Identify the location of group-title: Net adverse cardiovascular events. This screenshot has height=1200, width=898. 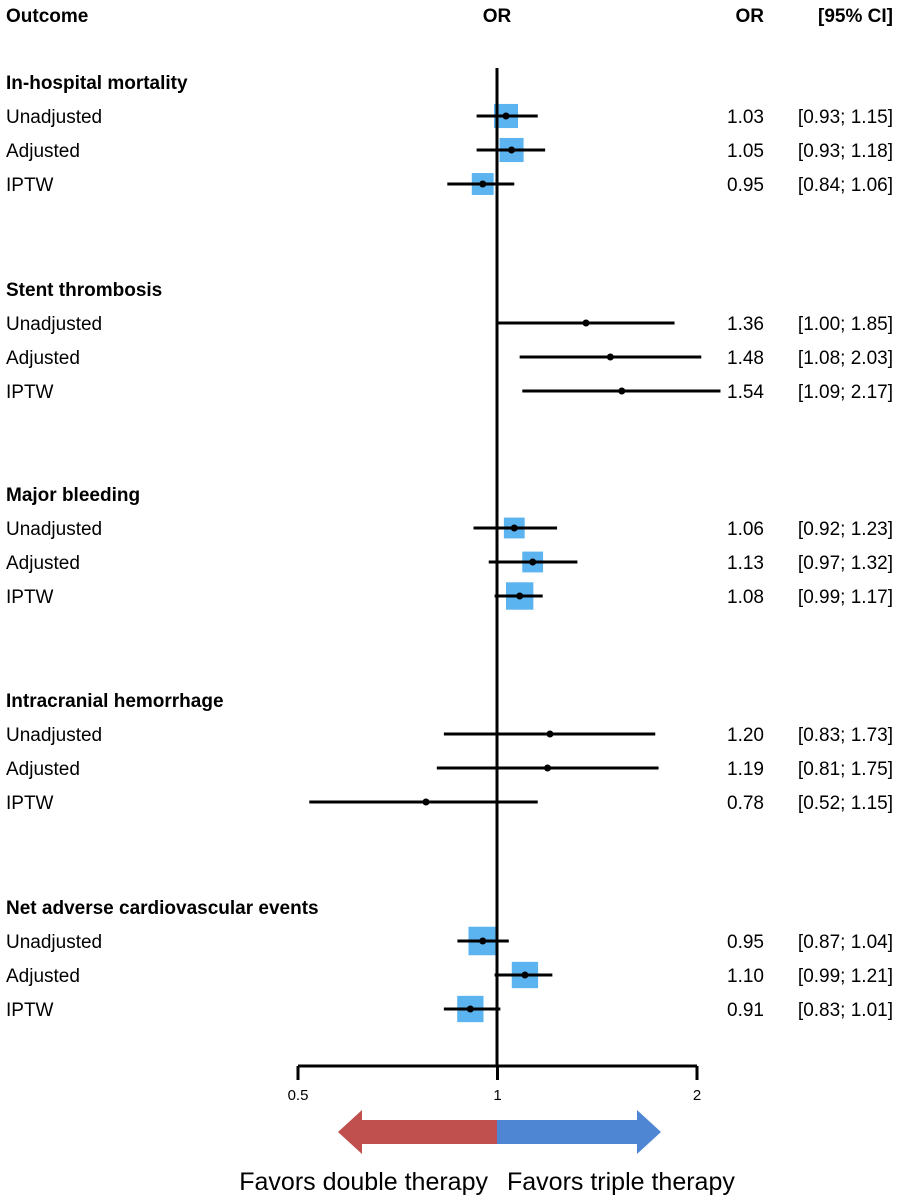
(162, 908).